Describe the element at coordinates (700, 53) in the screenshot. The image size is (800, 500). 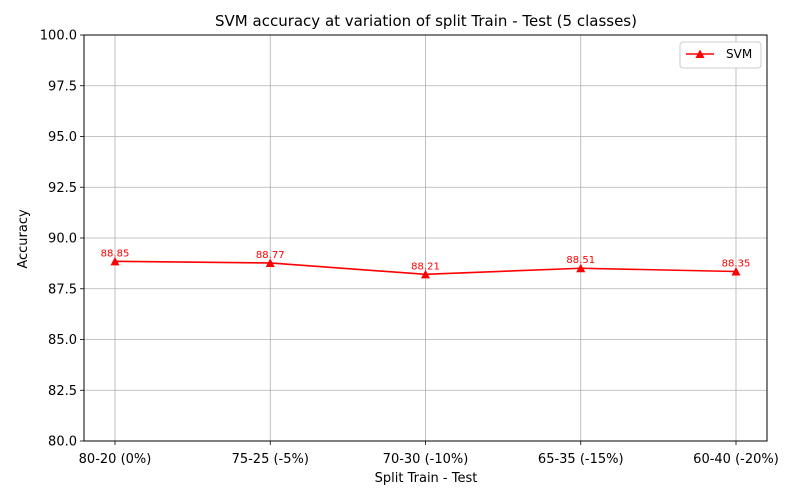
I see `legend-marker-svm` at that location.